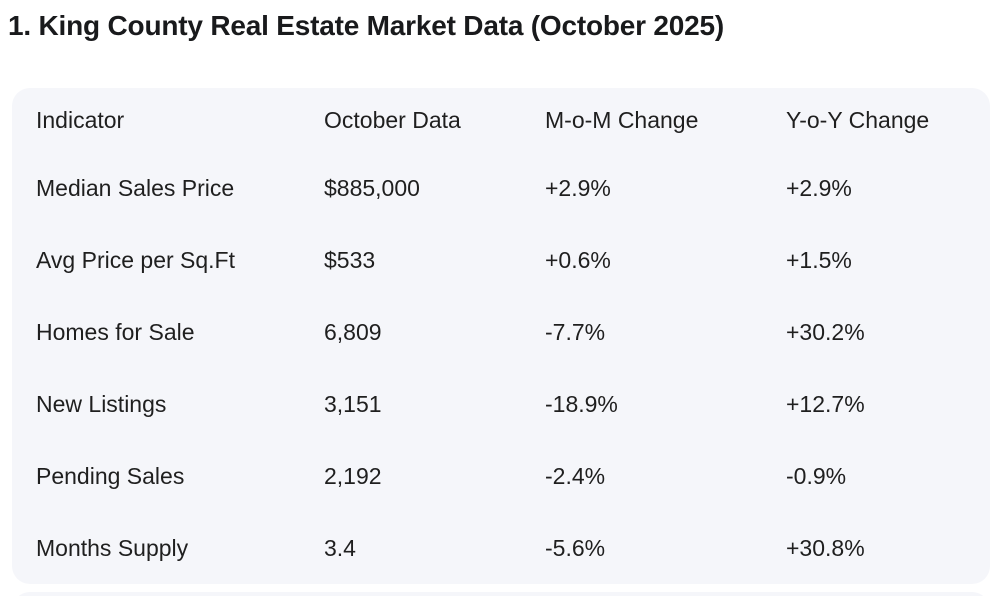  What do you see at coordinates (575, 331) in the screenshot?
I see `cell-mom-change: -7.7%` at bounding box center [575, 331].